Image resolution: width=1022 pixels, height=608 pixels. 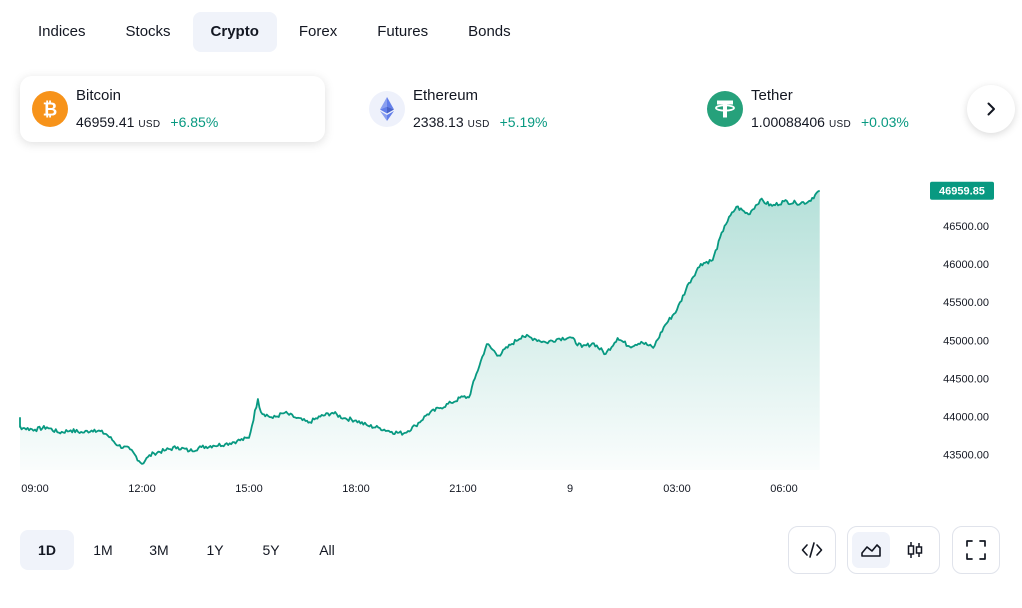 I want to click on candles-chart-button, so click(x=915, y=550).